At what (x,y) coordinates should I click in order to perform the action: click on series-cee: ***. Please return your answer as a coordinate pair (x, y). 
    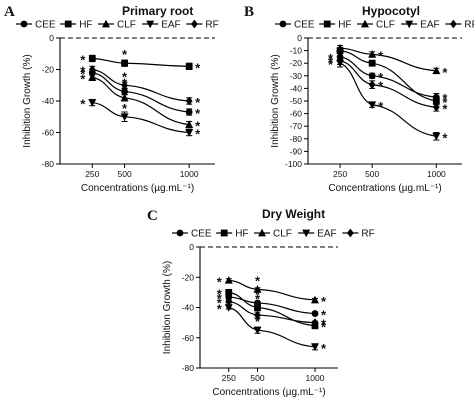
    Looking at the image, I should click on (140, 94).